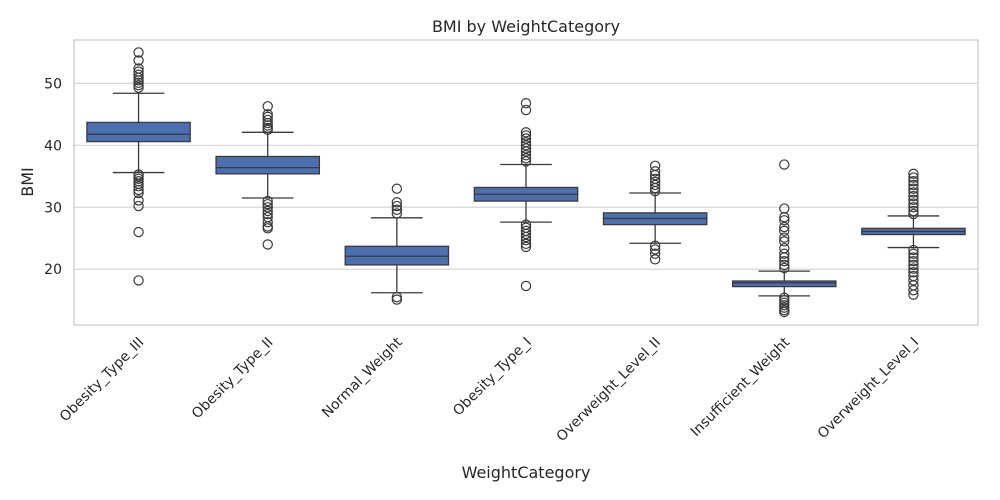 Image resolution: width=1000 pixels, height=500 pixels. What do you see at coordinates (27, 182) in the screenshot?
I see `y-axis-title: BMI` at bounding box center [27, 182].